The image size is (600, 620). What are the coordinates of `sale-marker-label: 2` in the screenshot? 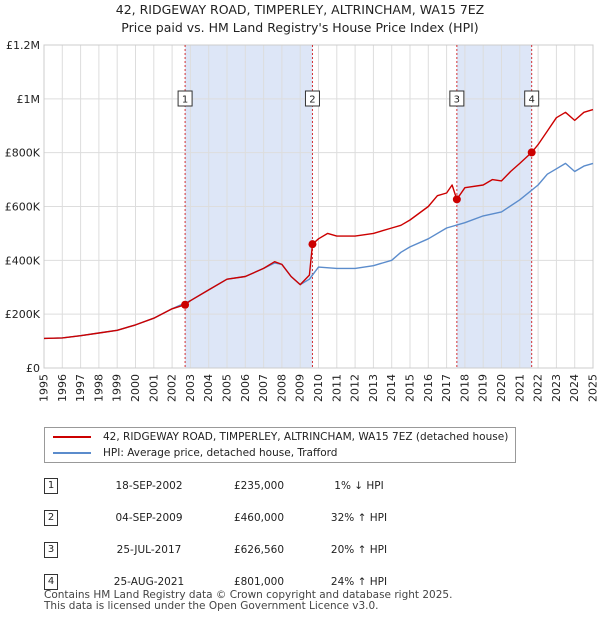 It's located at (312, 100).